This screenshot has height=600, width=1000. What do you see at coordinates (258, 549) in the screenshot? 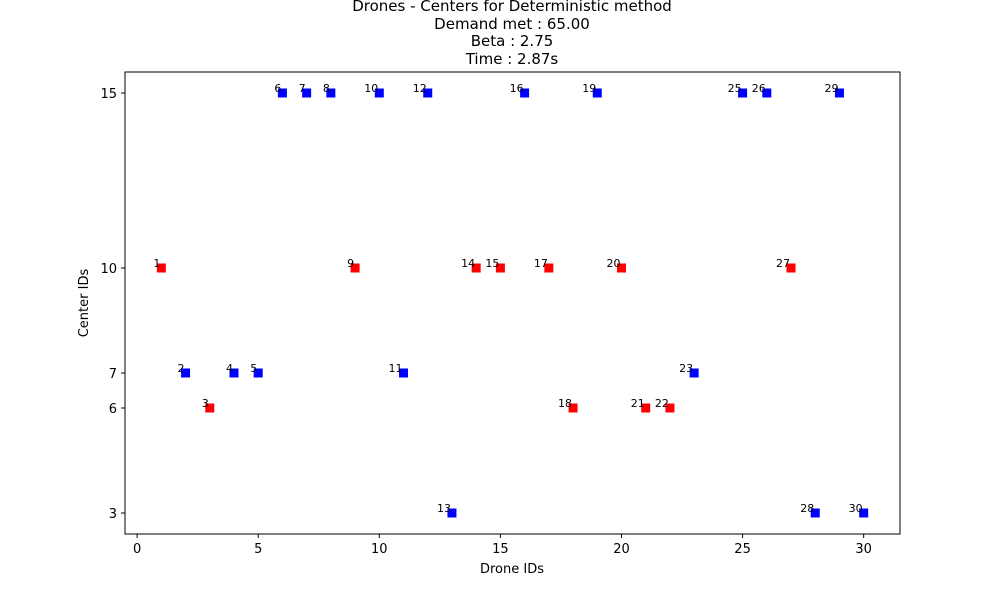
I see `x-tick-label: 5` at bounding box center [258, 549].